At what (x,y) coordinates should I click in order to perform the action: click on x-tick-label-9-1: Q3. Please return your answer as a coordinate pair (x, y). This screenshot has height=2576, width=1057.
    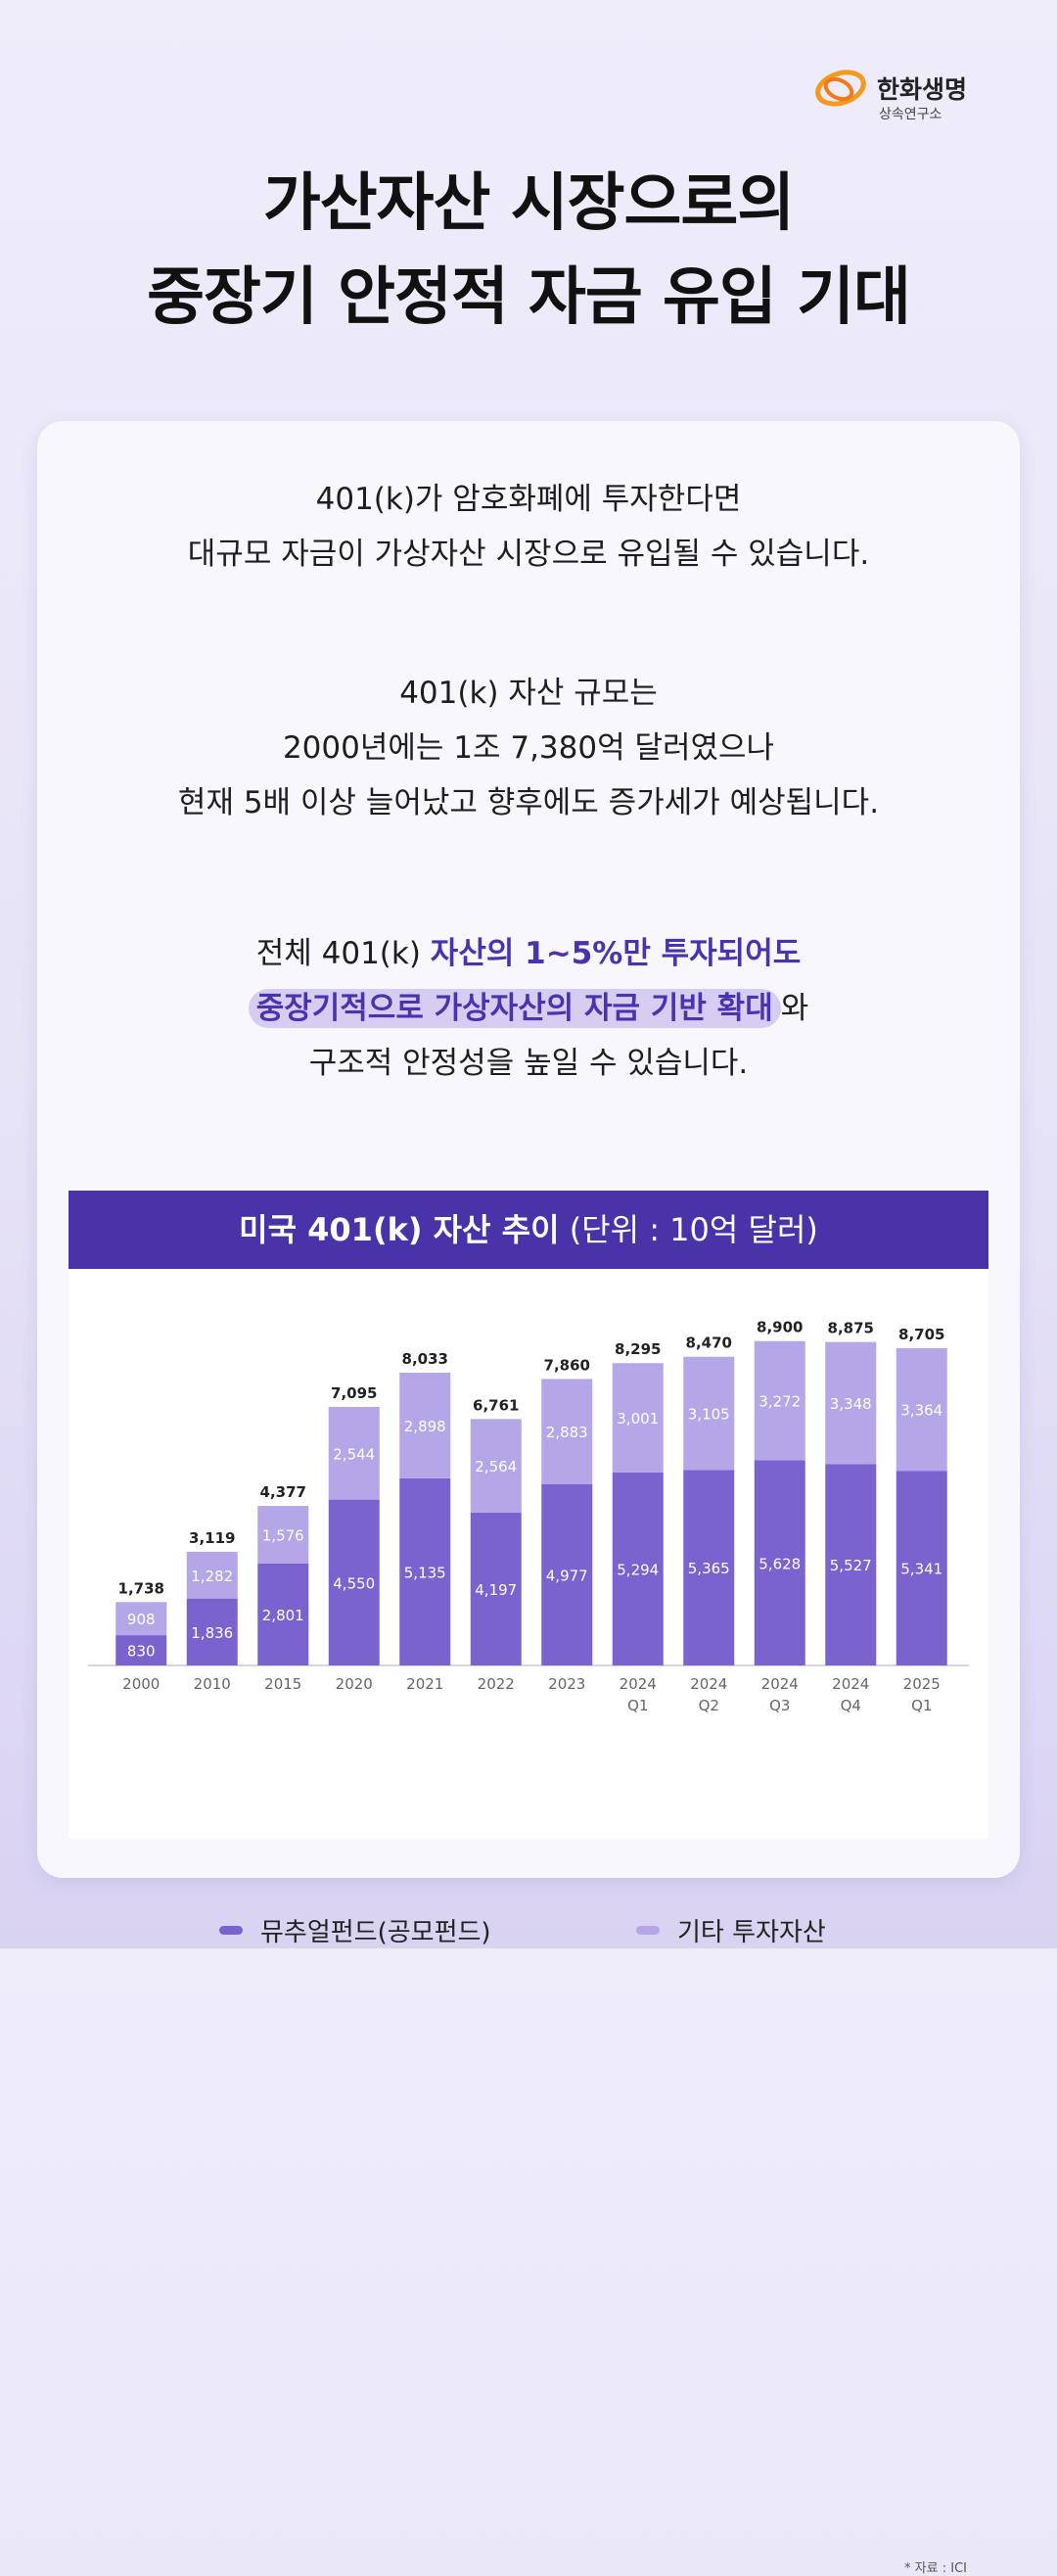
    Looking at the image, I should click on (779, 1705).